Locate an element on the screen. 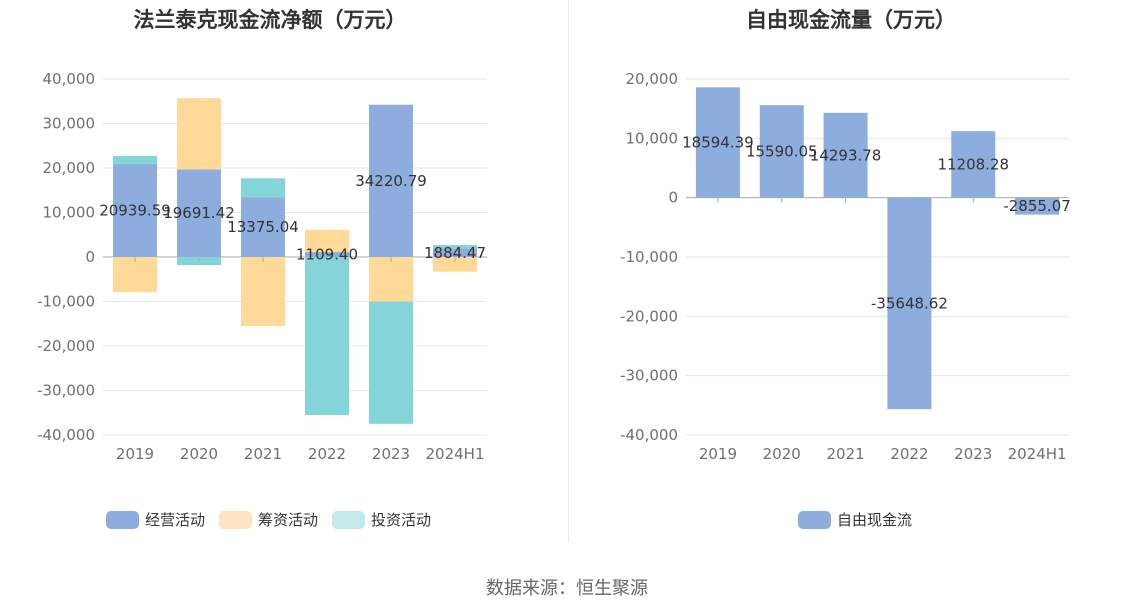 Image resolution: width=1134 pixels, height=612 pixels. data-label: 34220.79 is located at coordinates (391, 181).